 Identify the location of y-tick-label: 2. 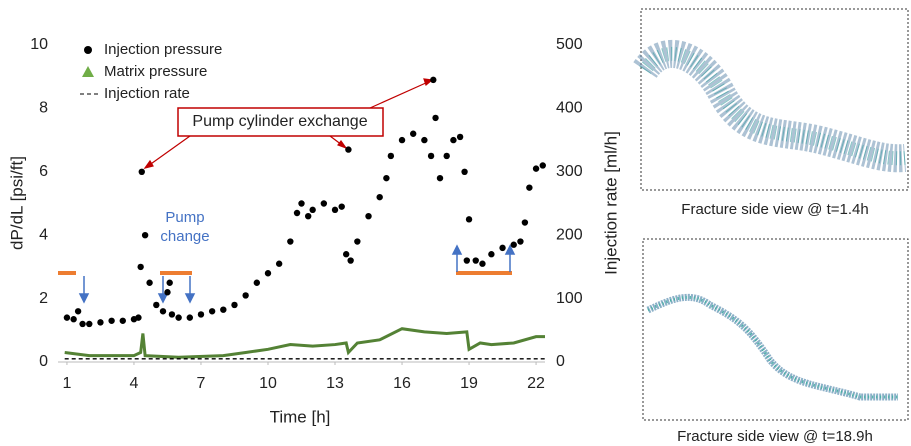
(43, 298).